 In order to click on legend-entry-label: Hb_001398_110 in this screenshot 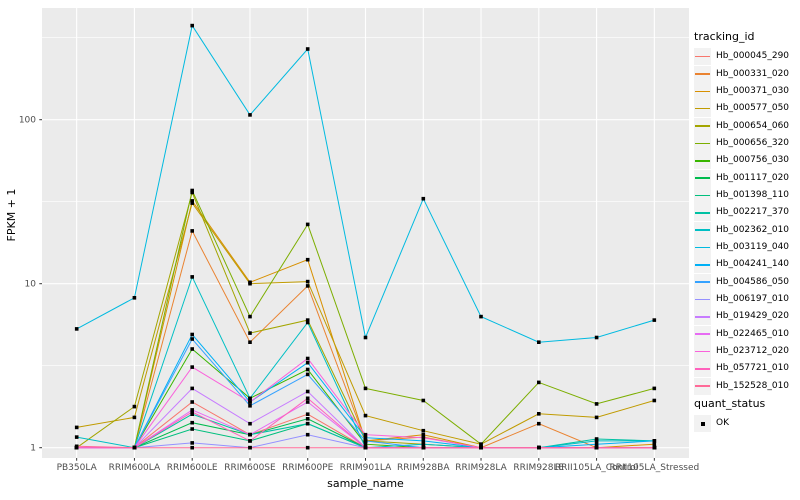, I will do `click(753, 194)`.